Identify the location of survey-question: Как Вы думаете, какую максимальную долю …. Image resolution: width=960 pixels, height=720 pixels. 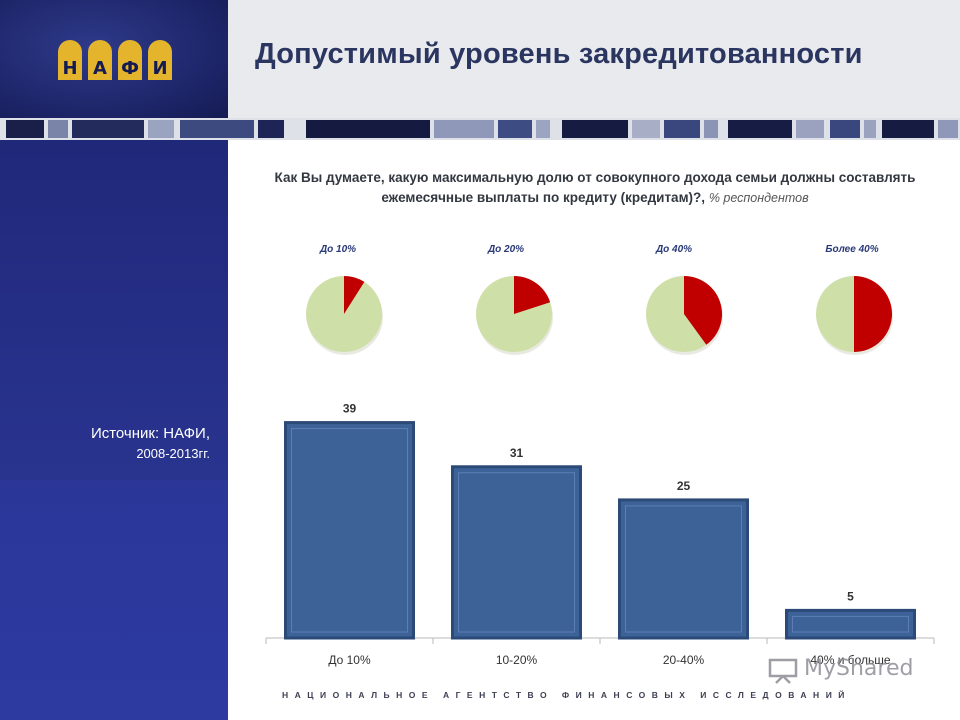
(595, 188).